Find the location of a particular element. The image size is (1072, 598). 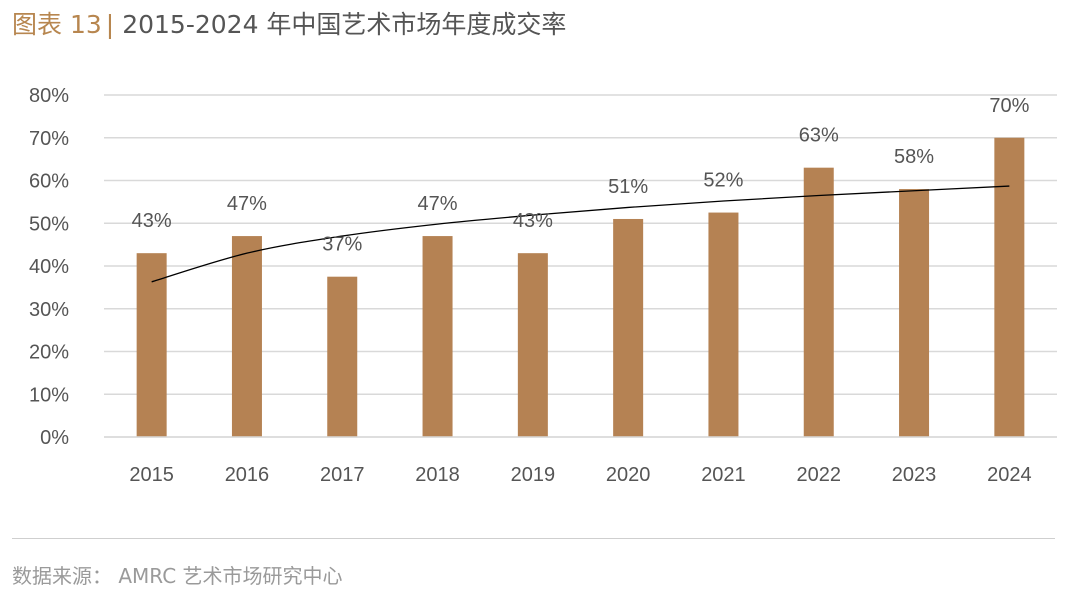

x-tick-label: 2019 is located at coordinates (533, 475).